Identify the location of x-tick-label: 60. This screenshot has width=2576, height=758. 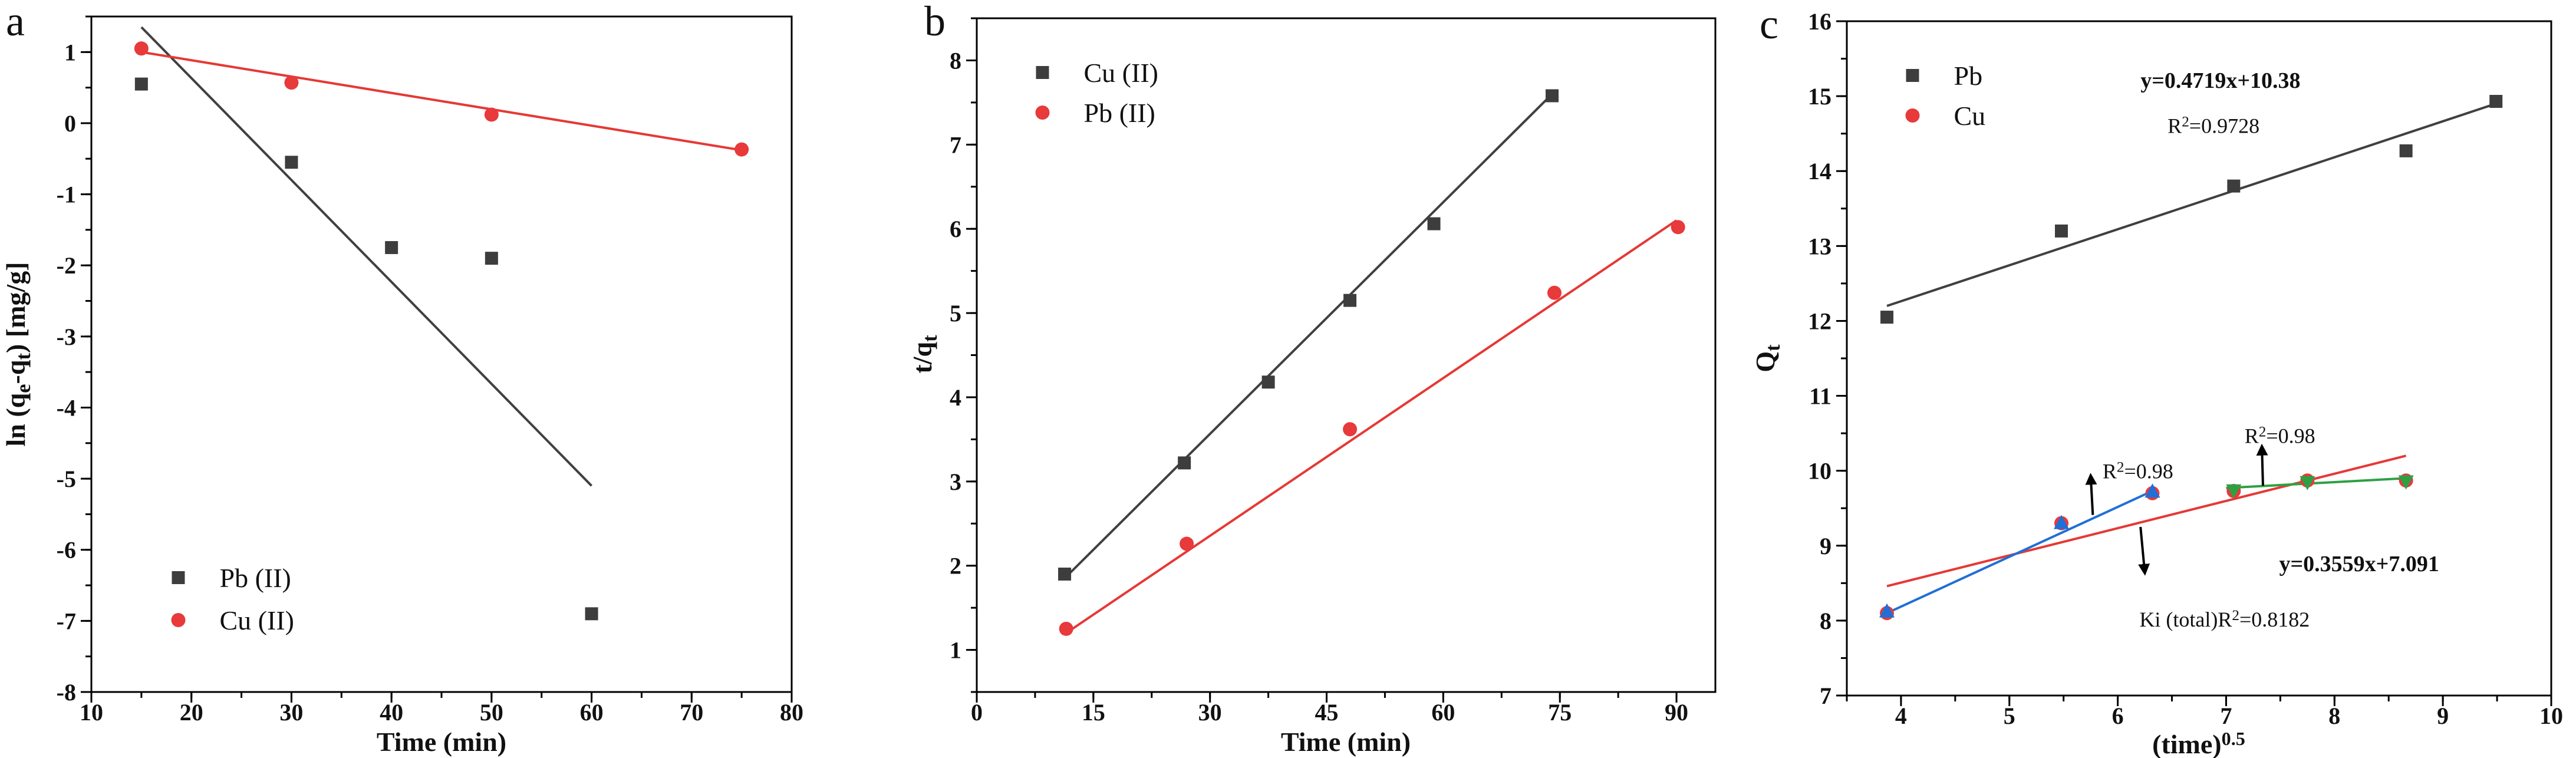
(1443, 712).